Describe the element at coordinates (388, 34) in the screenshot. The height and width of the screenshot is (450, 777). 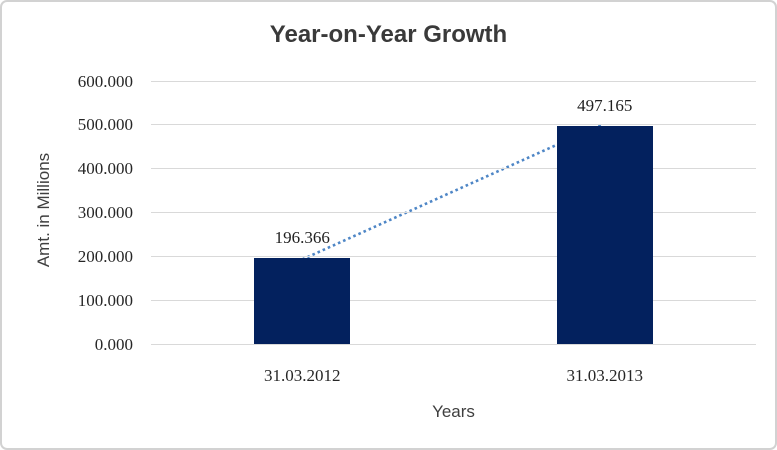
I see `chart-title: Year-on-Year Growth` at that location.